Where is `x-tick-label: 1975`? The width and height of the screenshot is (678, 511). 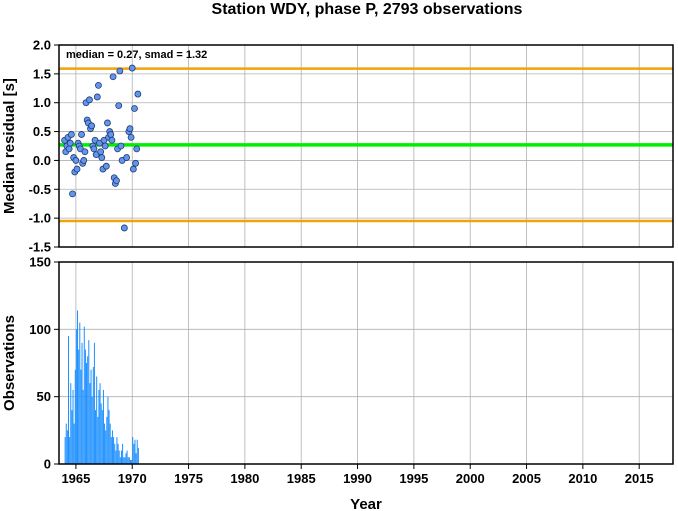
x-tick-label: 1975 is located at coordinates (188, 478).